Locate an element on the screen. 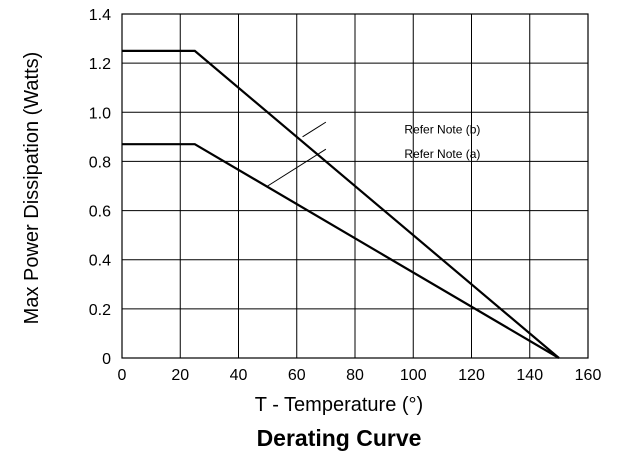 This screenshot has width=621, height=457. y-tick-label: 1.0 is located at coordinates (100, 113).